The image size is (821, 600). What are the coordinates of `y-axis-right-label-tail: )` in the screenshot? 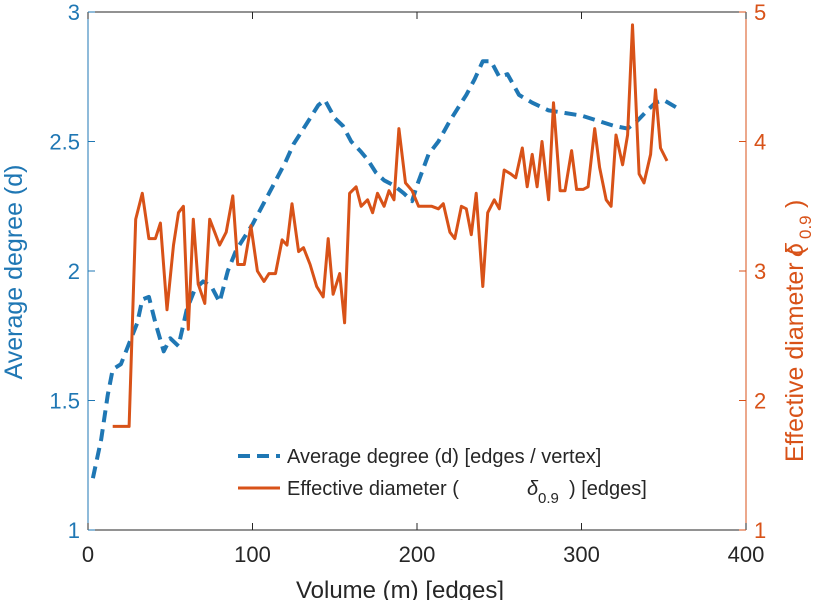 It's located at (795, 204).